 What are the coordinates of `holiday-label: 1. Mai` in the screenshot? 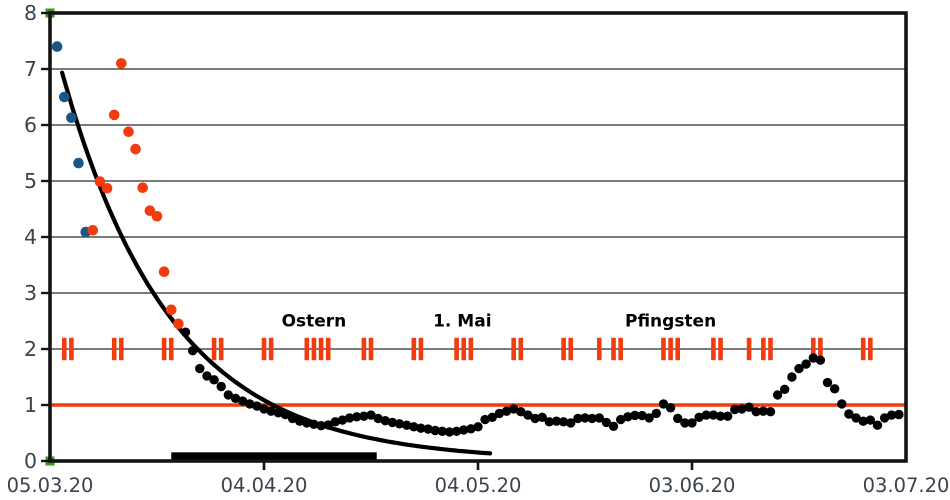 It's located at (462, 322).